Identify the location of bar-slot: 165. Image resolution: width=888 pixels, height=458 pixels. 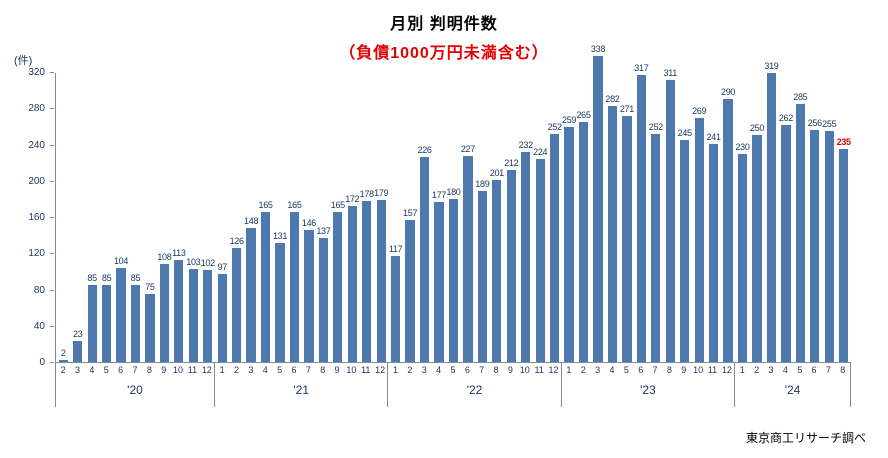
(265, 217).